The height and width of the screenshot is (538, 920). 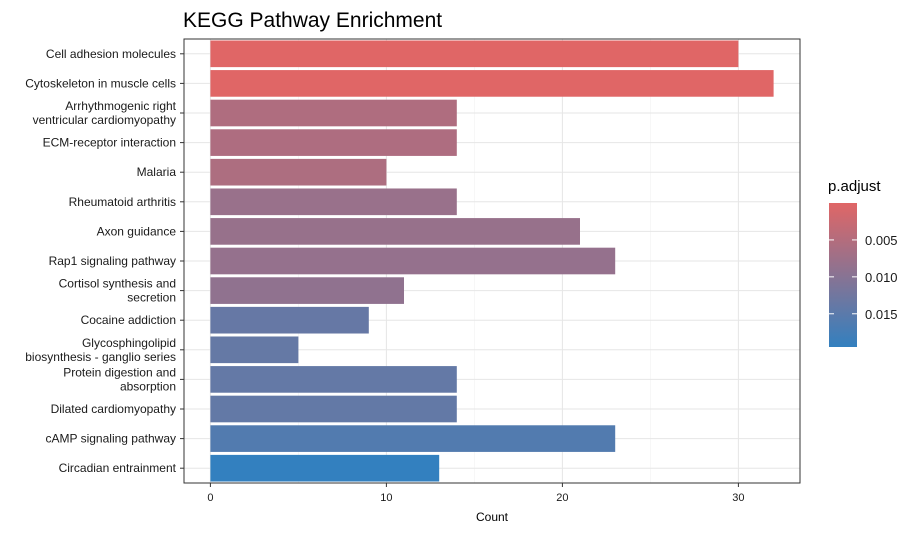 I want to click on x-tick-label: 10, so click(x=386, y=498).